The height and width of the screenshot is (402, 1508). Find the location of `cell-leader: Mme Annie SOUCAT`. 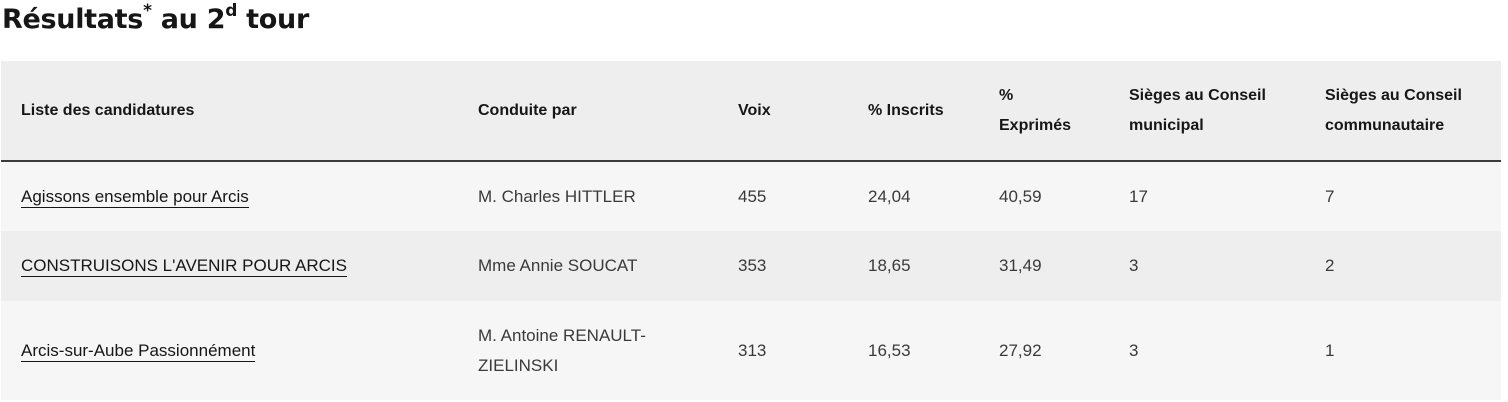

cell-leader: Mme Annie SOUCAT is located at coordinates (588, 266).